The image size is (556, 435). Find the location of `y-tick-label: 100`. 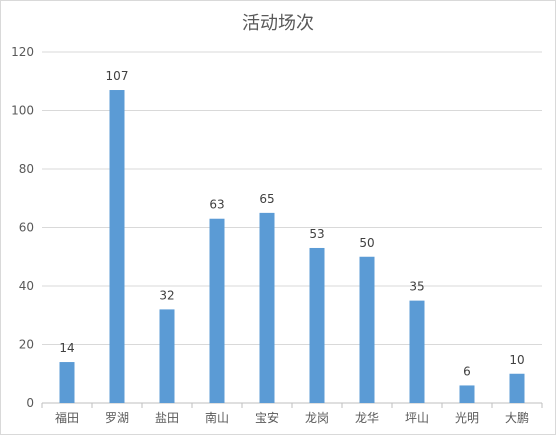

y-tick-label: 100 is located at coordinates (22, 111).